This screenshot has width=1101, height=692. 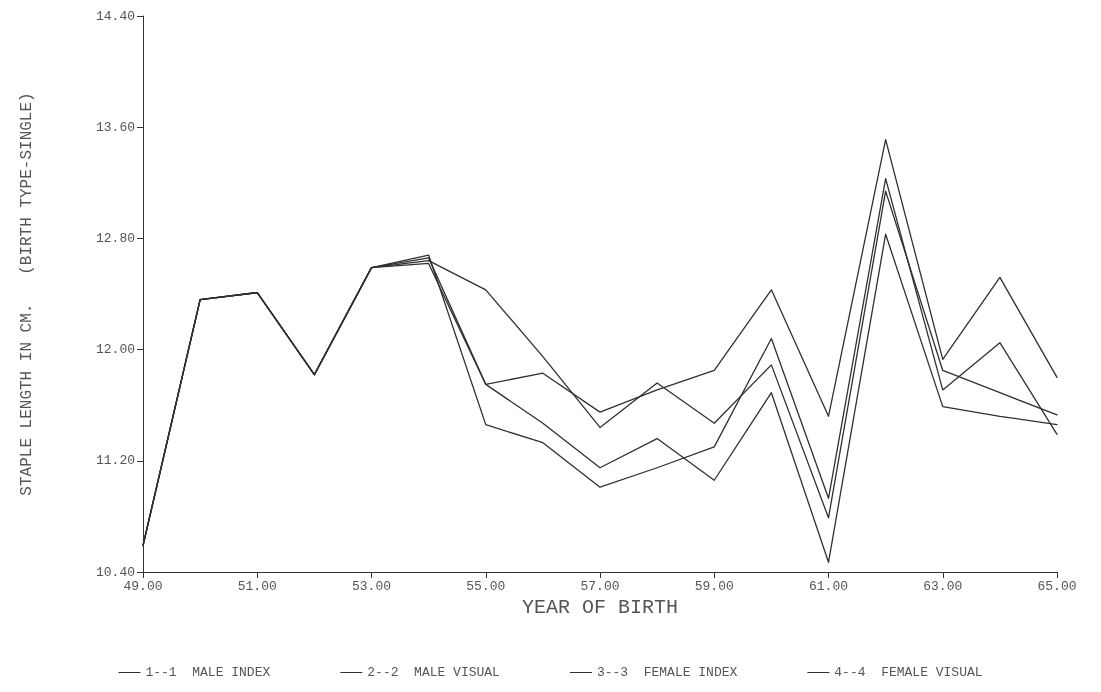 What do you see at coordinates (1057, 586) in the screenshot?
I see `x-tick-label: 65.00` at bounding box center [1057, 586].